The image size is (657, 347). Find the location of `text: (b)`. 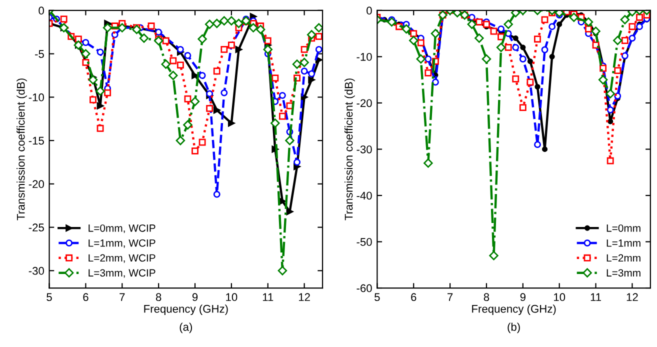

text: (b) is located at coordinates (514, 328).